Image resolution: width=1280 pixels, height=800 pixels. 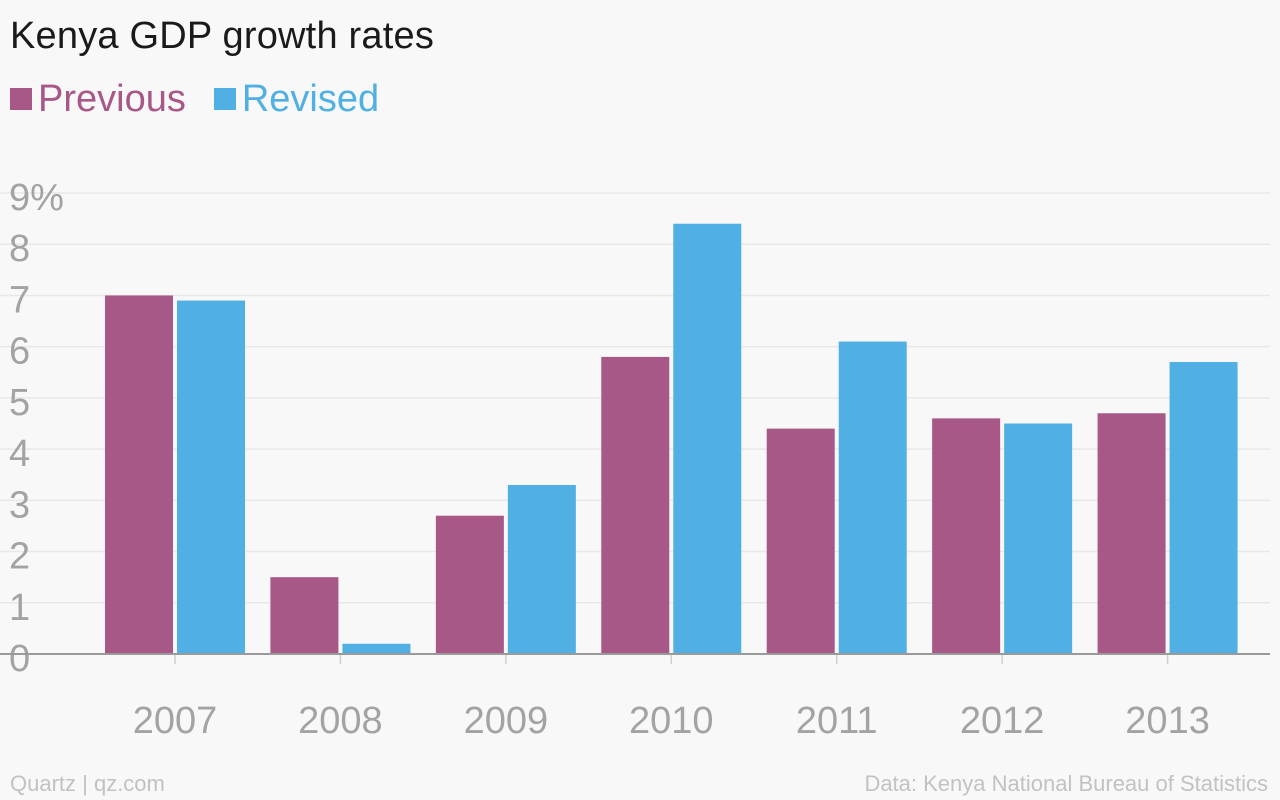 What do you see at coordinates (112, 99) in the screenshot?
I see `legend-label-previous: Previous` at bounding box center [112, 99].